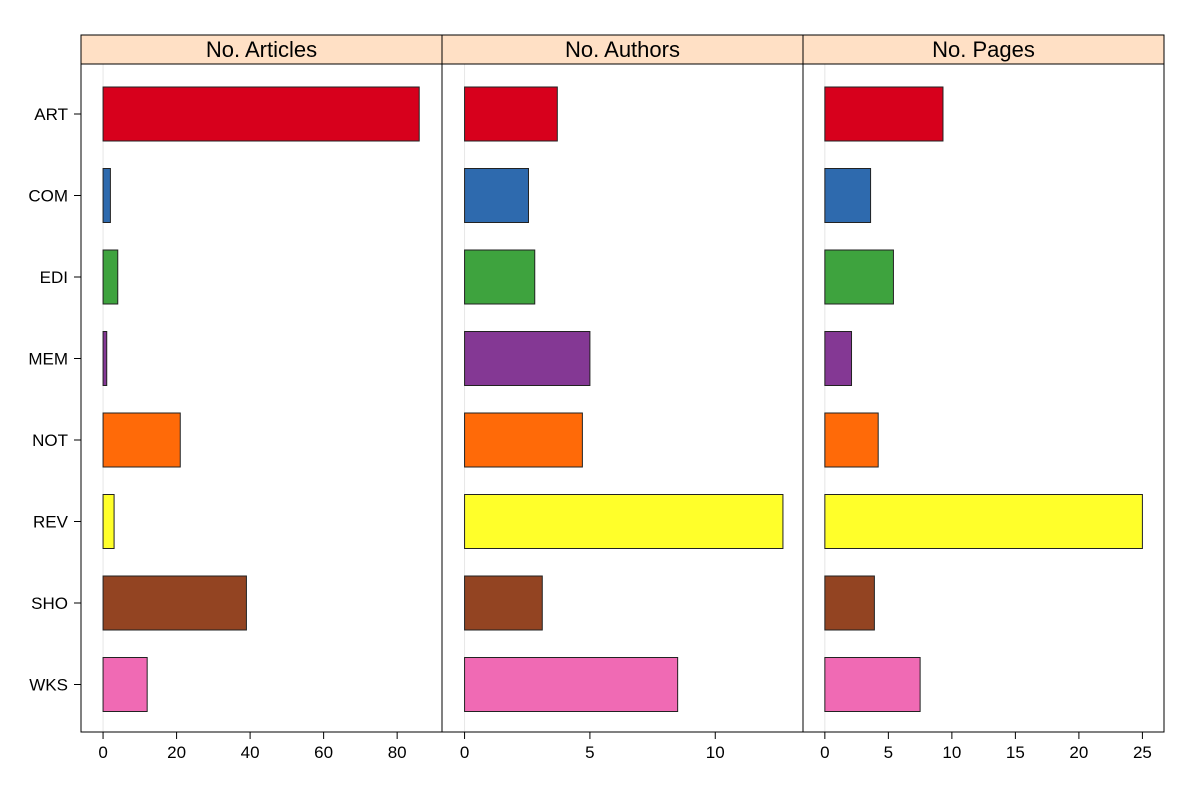  I want to click on panel-title: No. Pages, so click(983, 49).